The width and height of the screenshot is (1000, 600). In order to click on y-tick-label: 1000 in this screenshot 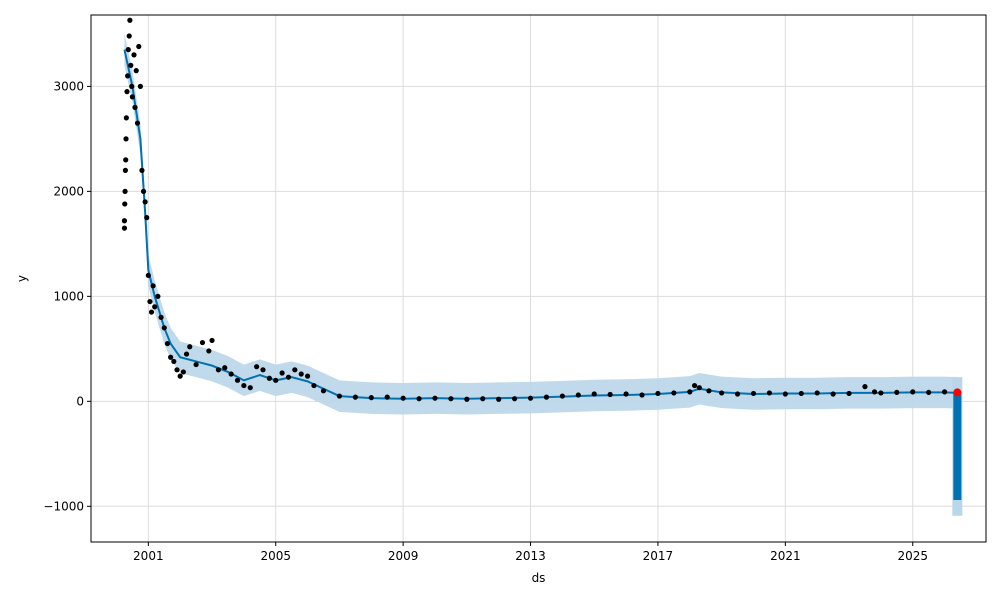, I will do `click(68, 296)`.